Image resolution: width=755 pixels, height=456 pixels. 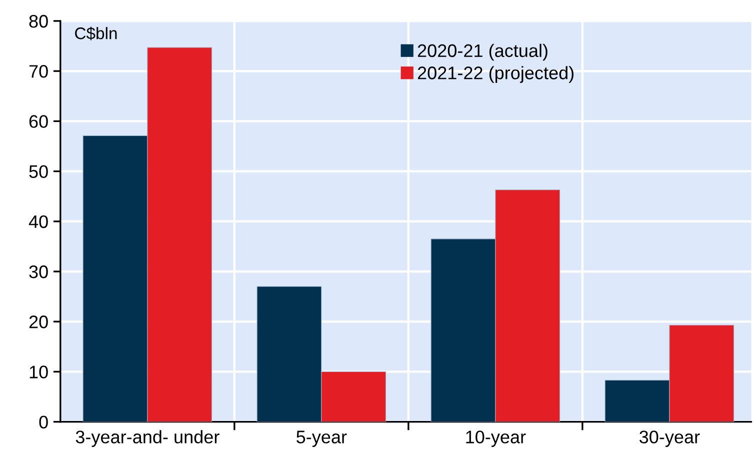 I want to click on x-tick-label: 3-year-and- under, so click(x=148, y=438).